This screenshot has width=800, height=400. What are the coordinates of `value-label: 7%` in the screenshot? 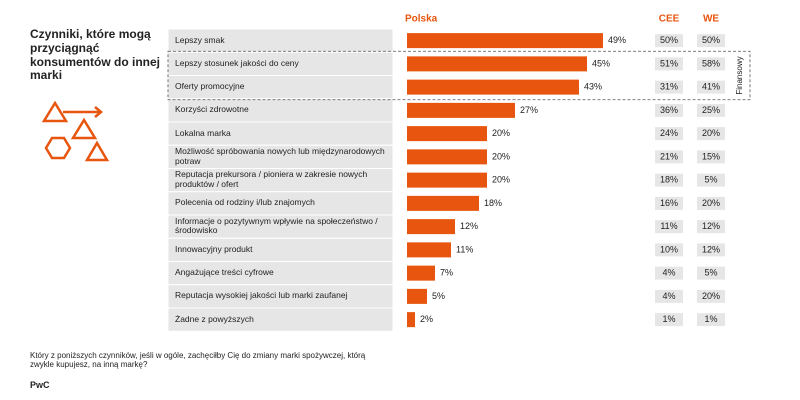 It's located at (446, 273).